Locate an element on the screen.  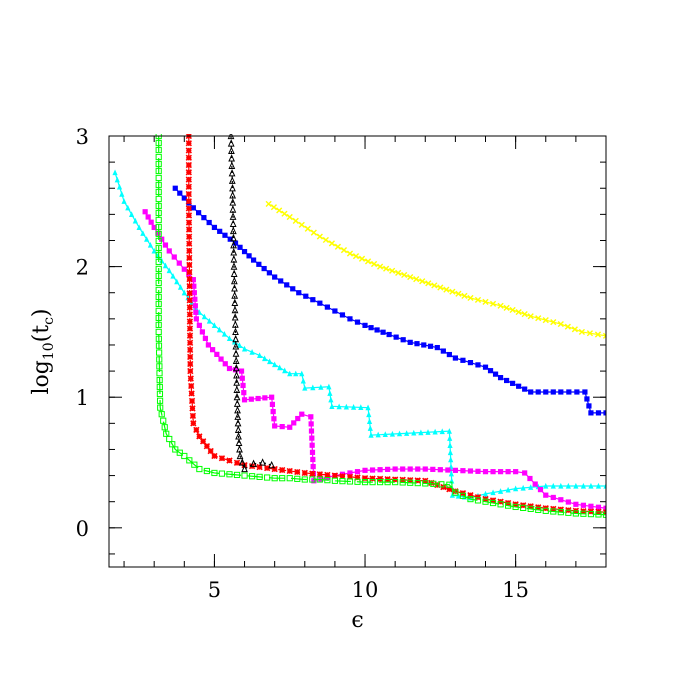
x-tick-label: 15 is located at coordinates (515, 590).